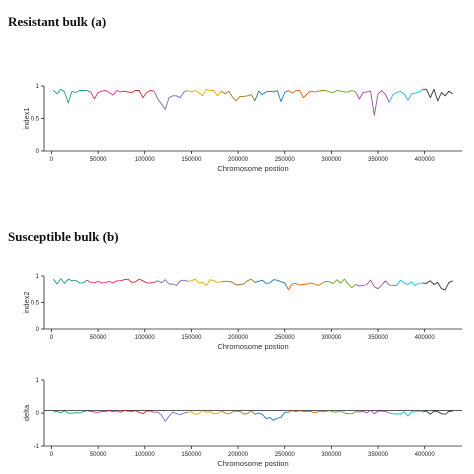 This screenshot has width=474, height=474. What do you see at coordinates (37, 447) in the screenshot?
I see `y-tick-label: -1` at bounding box center [37, 447].